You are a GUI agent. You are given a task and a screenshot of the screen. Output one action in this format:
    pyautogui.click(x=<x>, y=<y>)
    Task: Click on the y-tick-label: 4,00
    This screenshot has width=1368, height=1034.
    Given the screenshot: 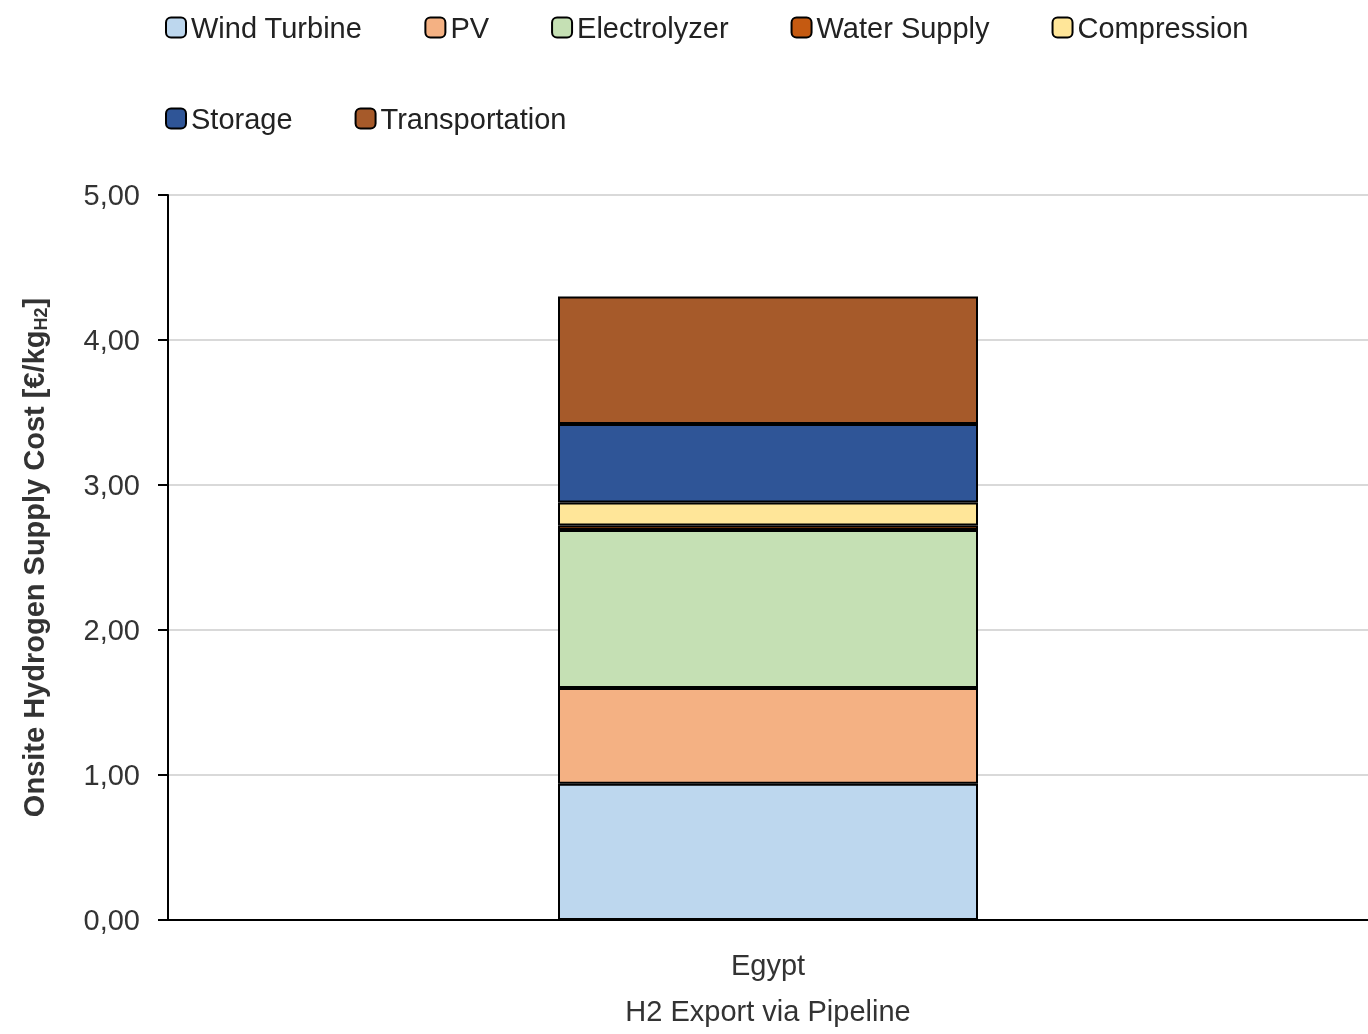 What is the action you would take?
    pyautogui.click(x=111, y=340)
    